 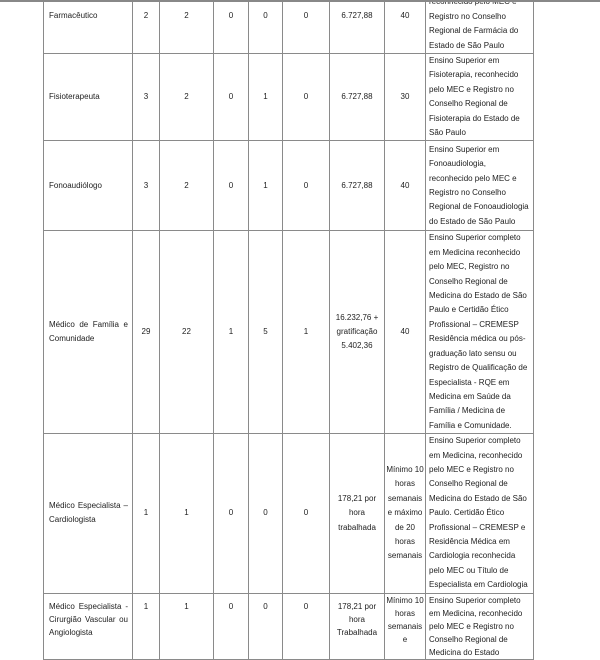 What do you see at coordinates (88, 186) in the screenshot?
I see `job-title-cell: Fonoaudiólogo` at bounding box center [88, 186].